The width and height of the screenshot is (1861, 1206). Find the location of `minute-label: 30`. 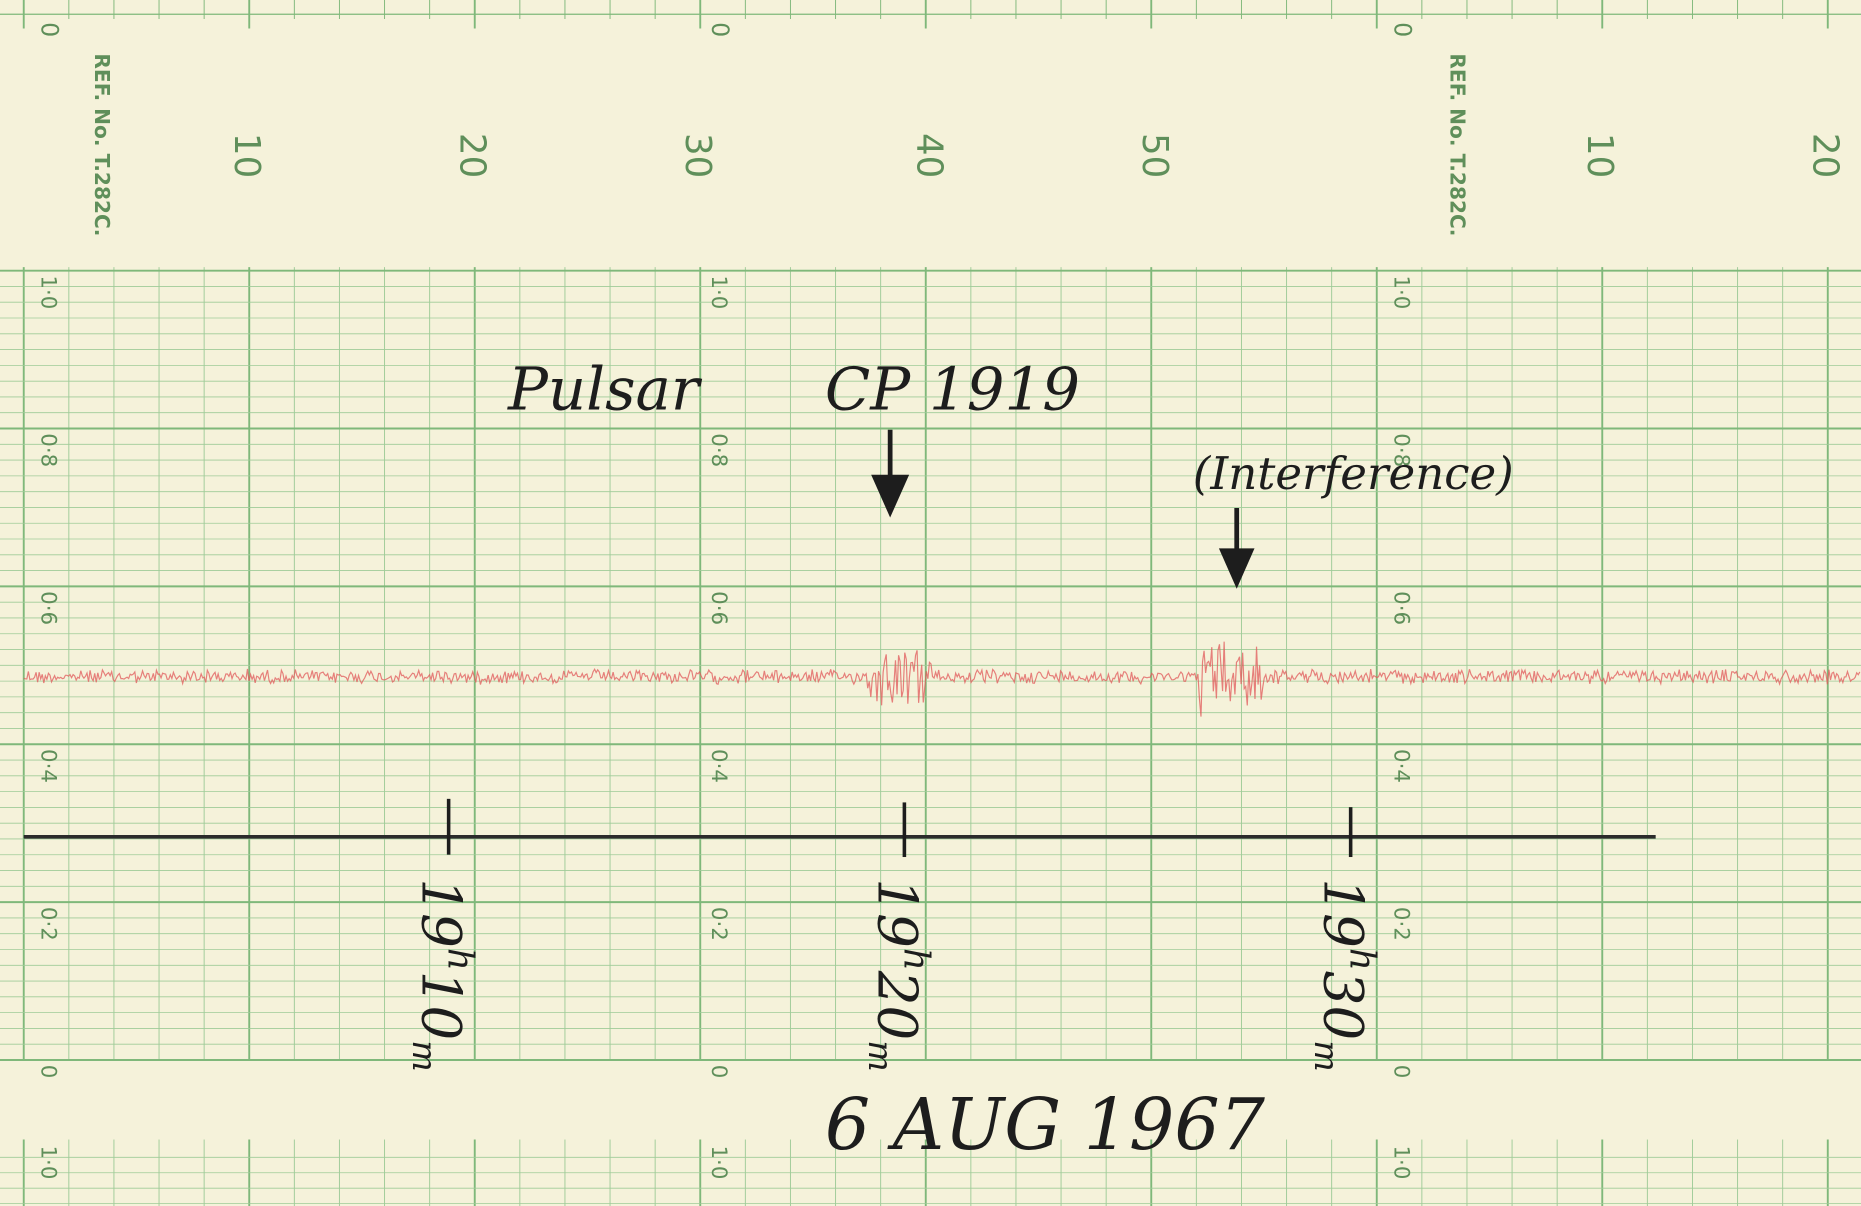

minute-label: 30 is located at coordinates (697, 155).